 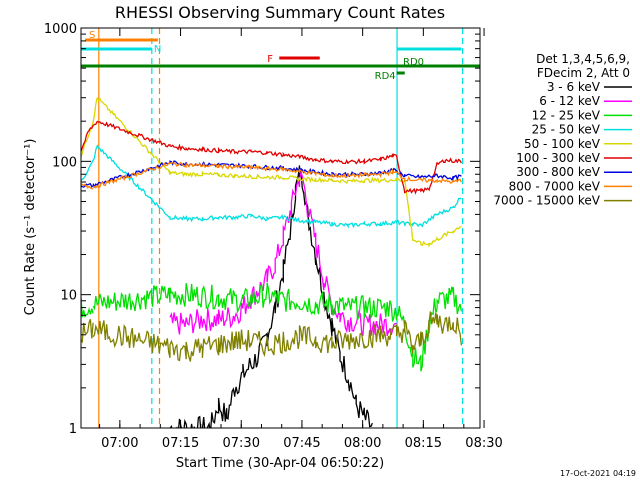 What do you see at coordinates (270, 59) in the screenshot?
I see `annotation-label-f: F` at bounding box center [270, 59].